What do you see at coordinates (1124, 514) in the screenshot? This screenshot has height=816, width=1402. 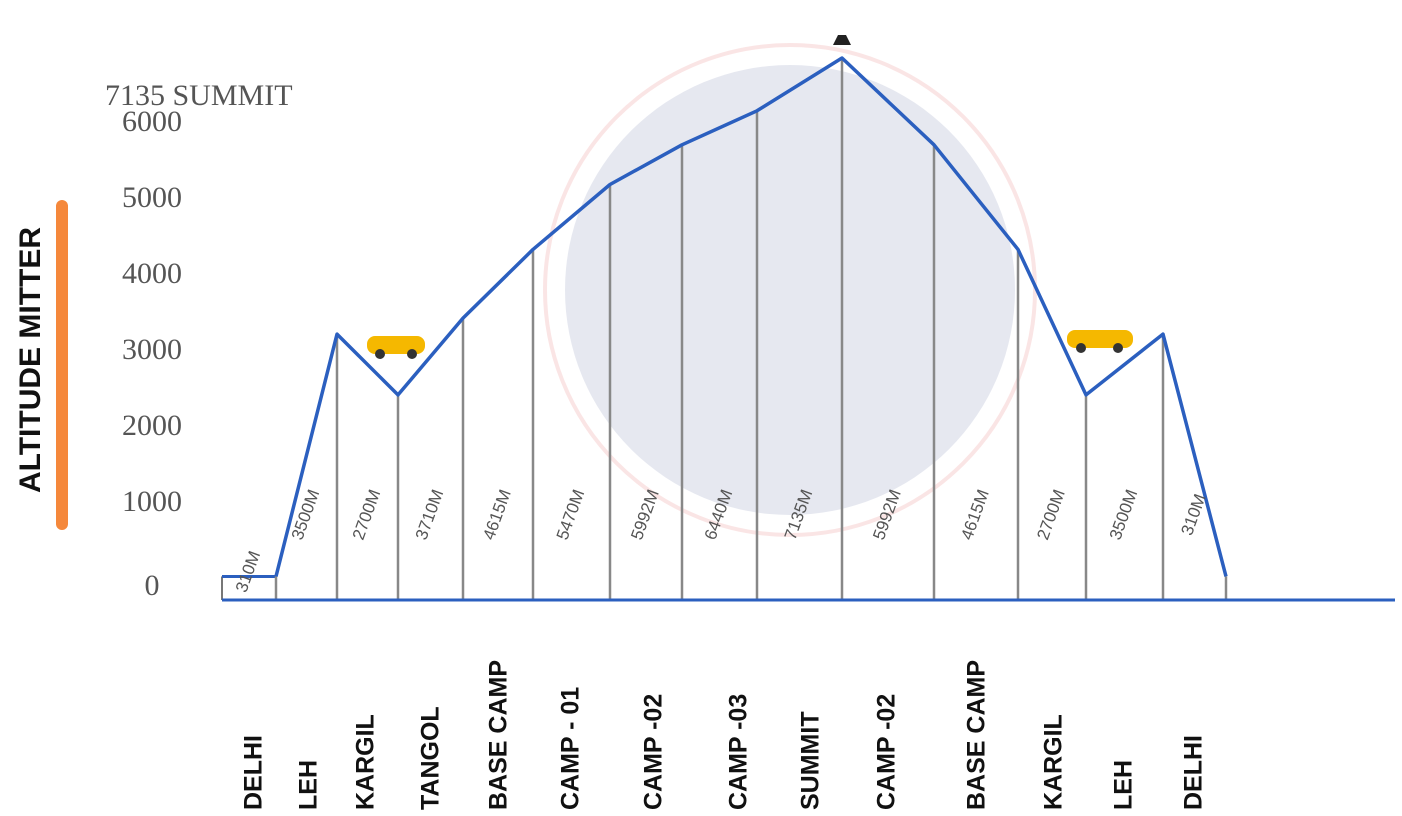 I see `value-label: 3500M` at bounding box center [1124, 514].